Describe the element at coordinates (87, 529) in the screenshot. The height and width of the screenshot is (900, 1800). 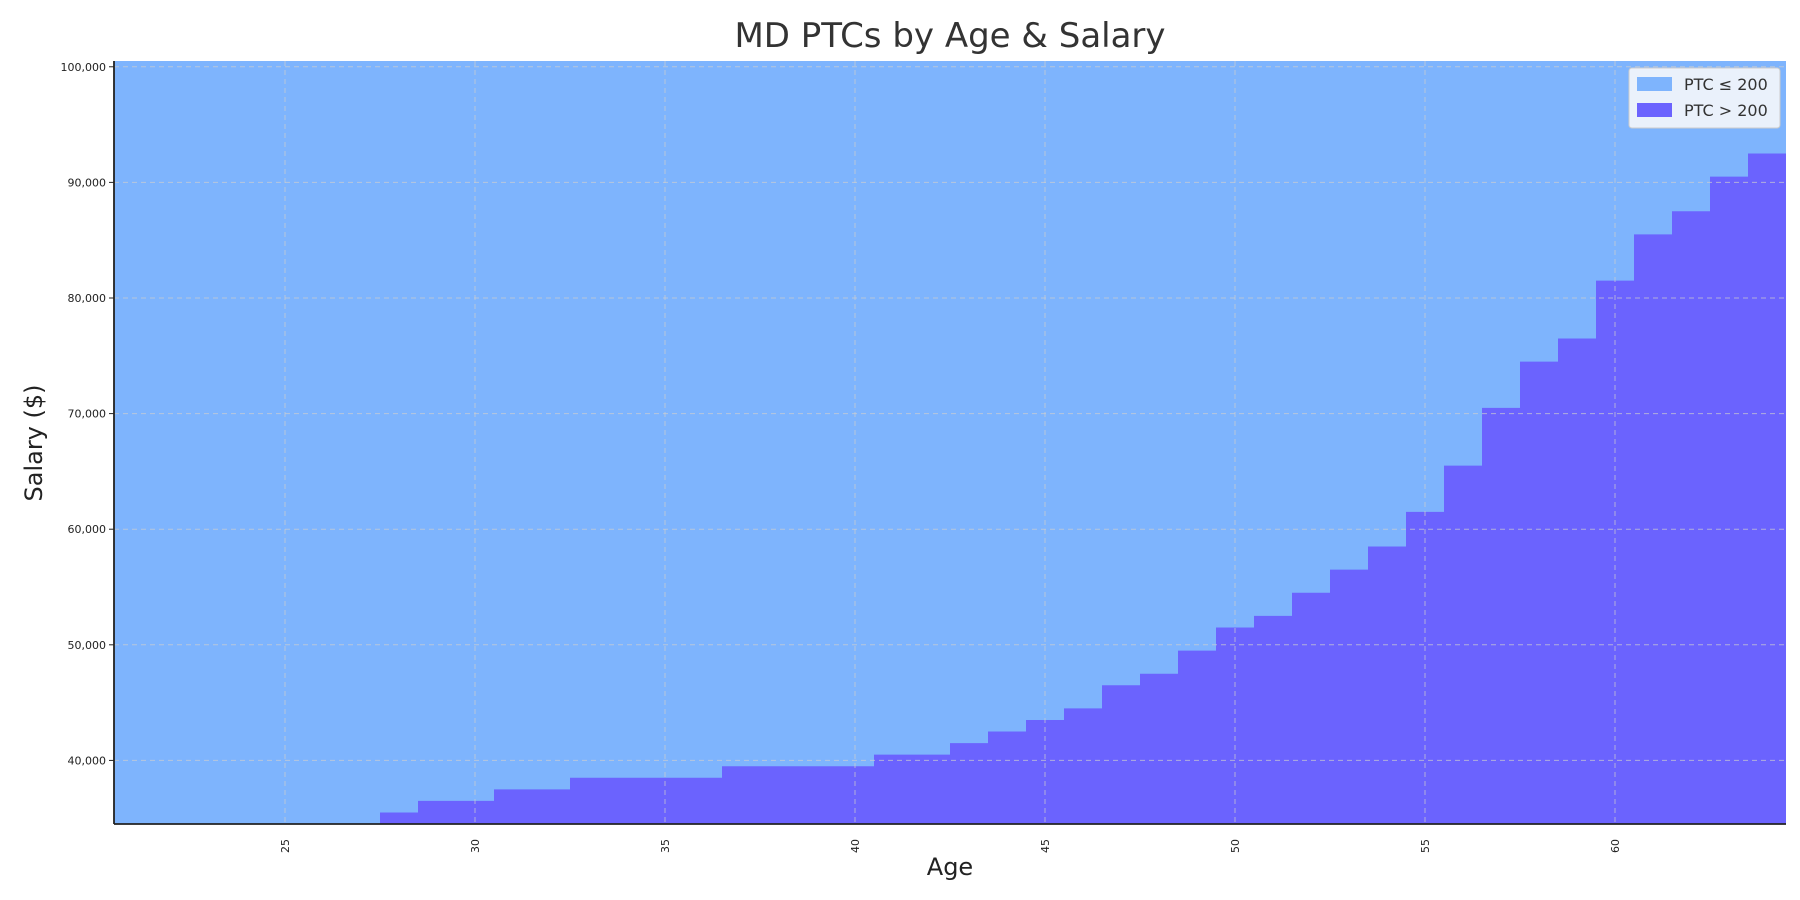
I see `y-tick-label: 60,000` at that location.